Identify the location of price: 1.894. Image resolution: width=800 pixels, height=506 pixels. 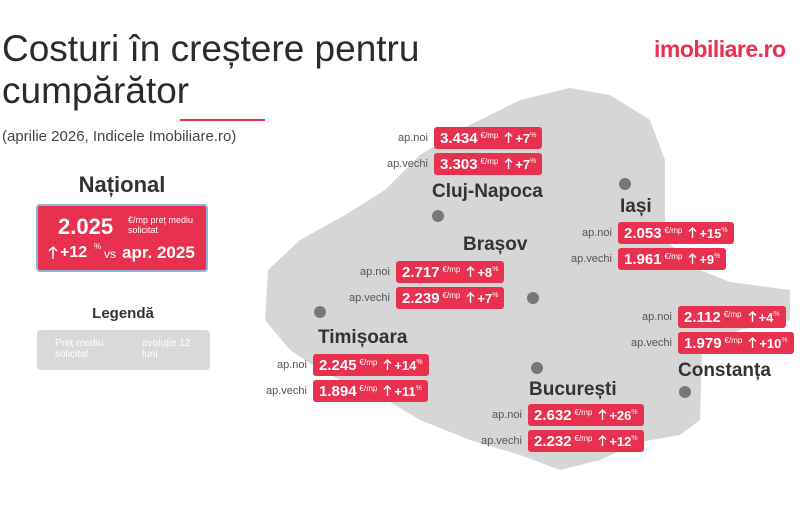
(338, 391).